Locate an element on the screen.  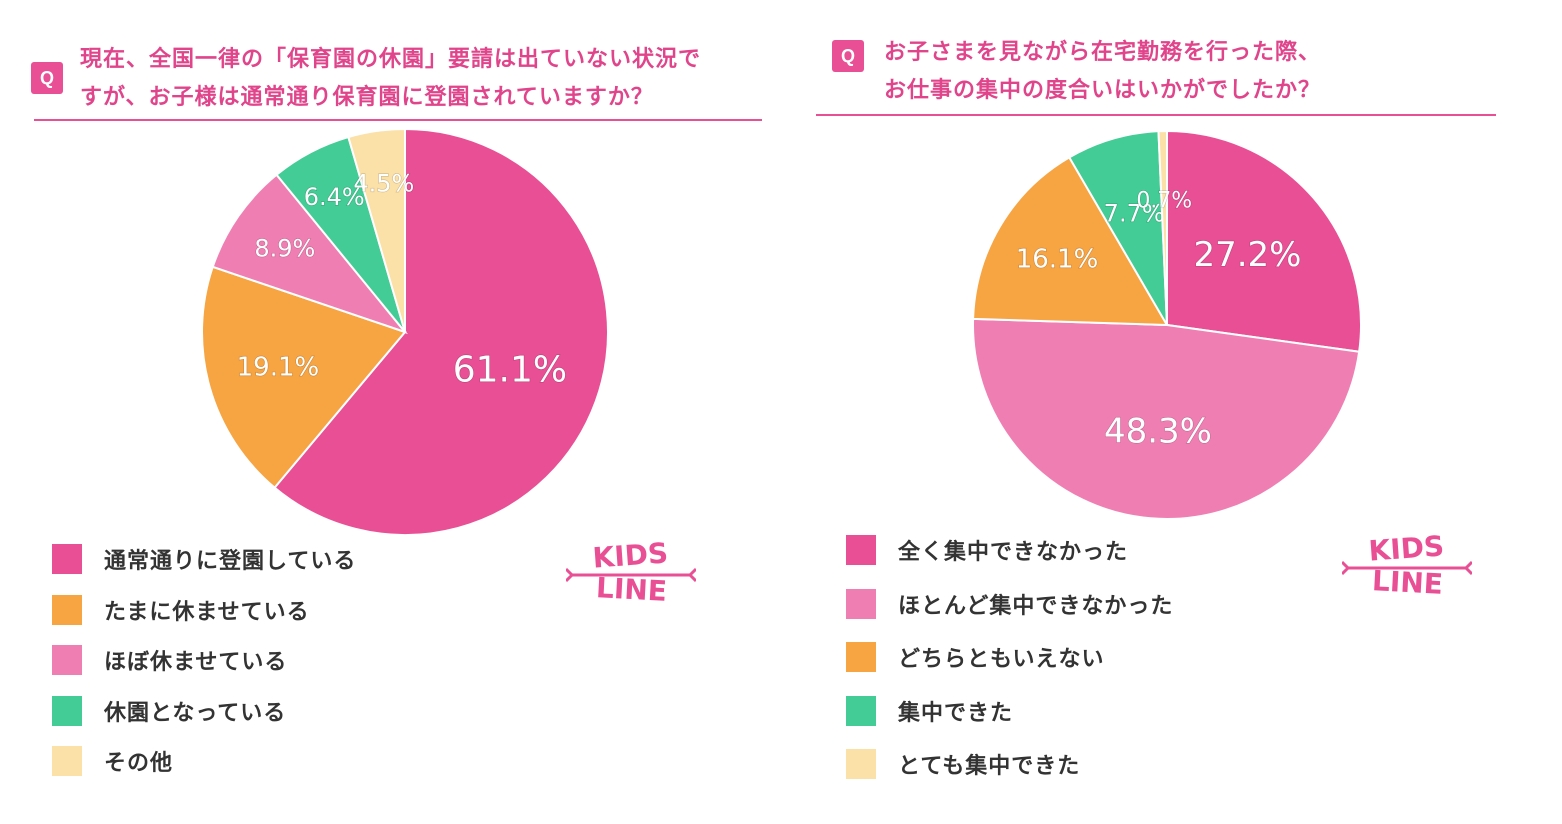
slice-data-label: 19.1% is located at coordinates (278, 368).